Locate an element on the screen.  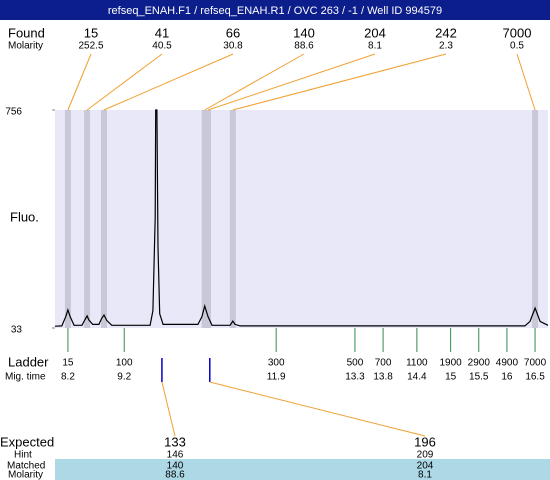
ladder-size: 100 is located at coordinates (124, 363).